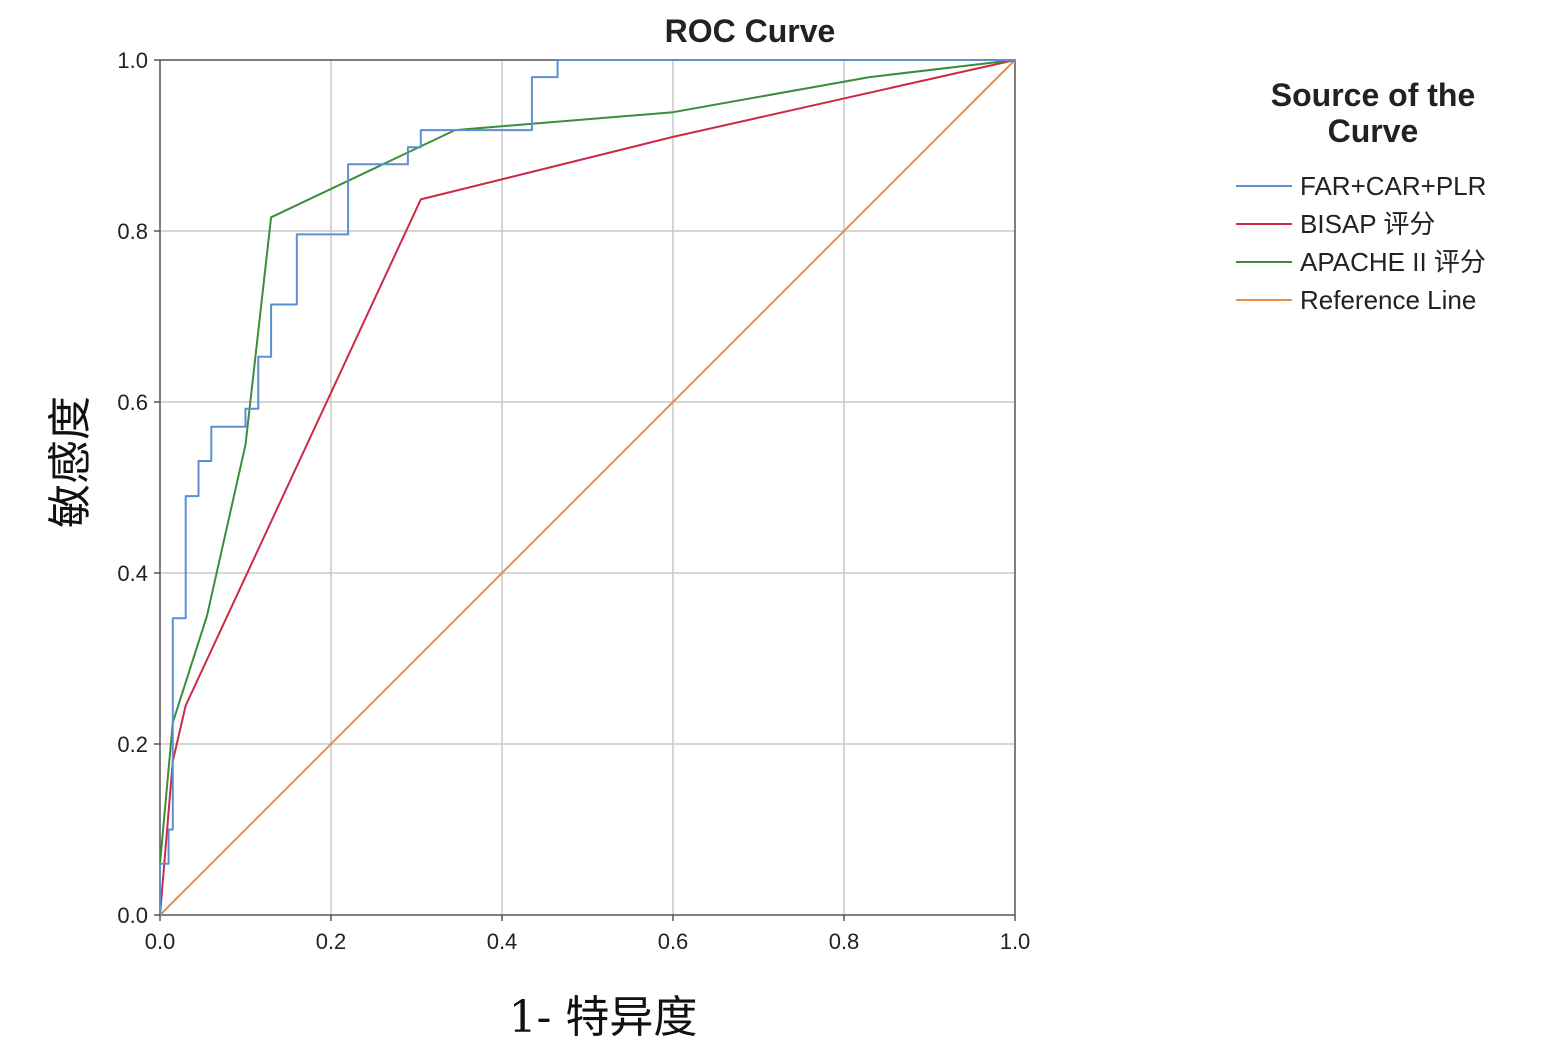 This screenshot has height=1057, width=1545. I want to click on legend-label-bisap: BISAP 评分, so click(1367, 224).